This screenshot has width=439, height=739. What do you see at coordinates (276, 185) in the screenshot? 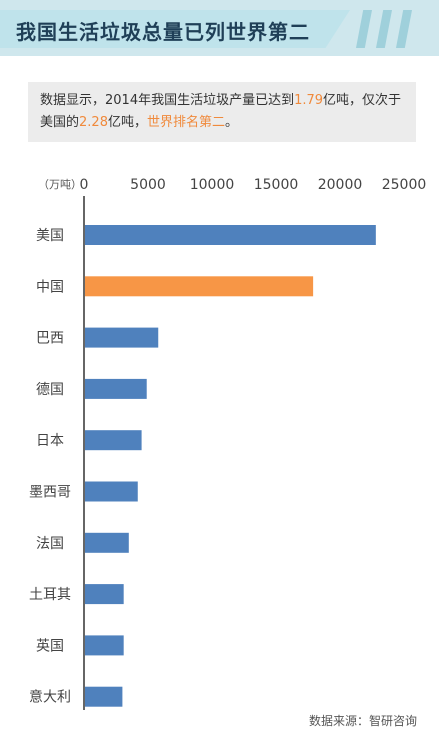
I see `x-tick-label: 15000` at bounding box center [276, 185].